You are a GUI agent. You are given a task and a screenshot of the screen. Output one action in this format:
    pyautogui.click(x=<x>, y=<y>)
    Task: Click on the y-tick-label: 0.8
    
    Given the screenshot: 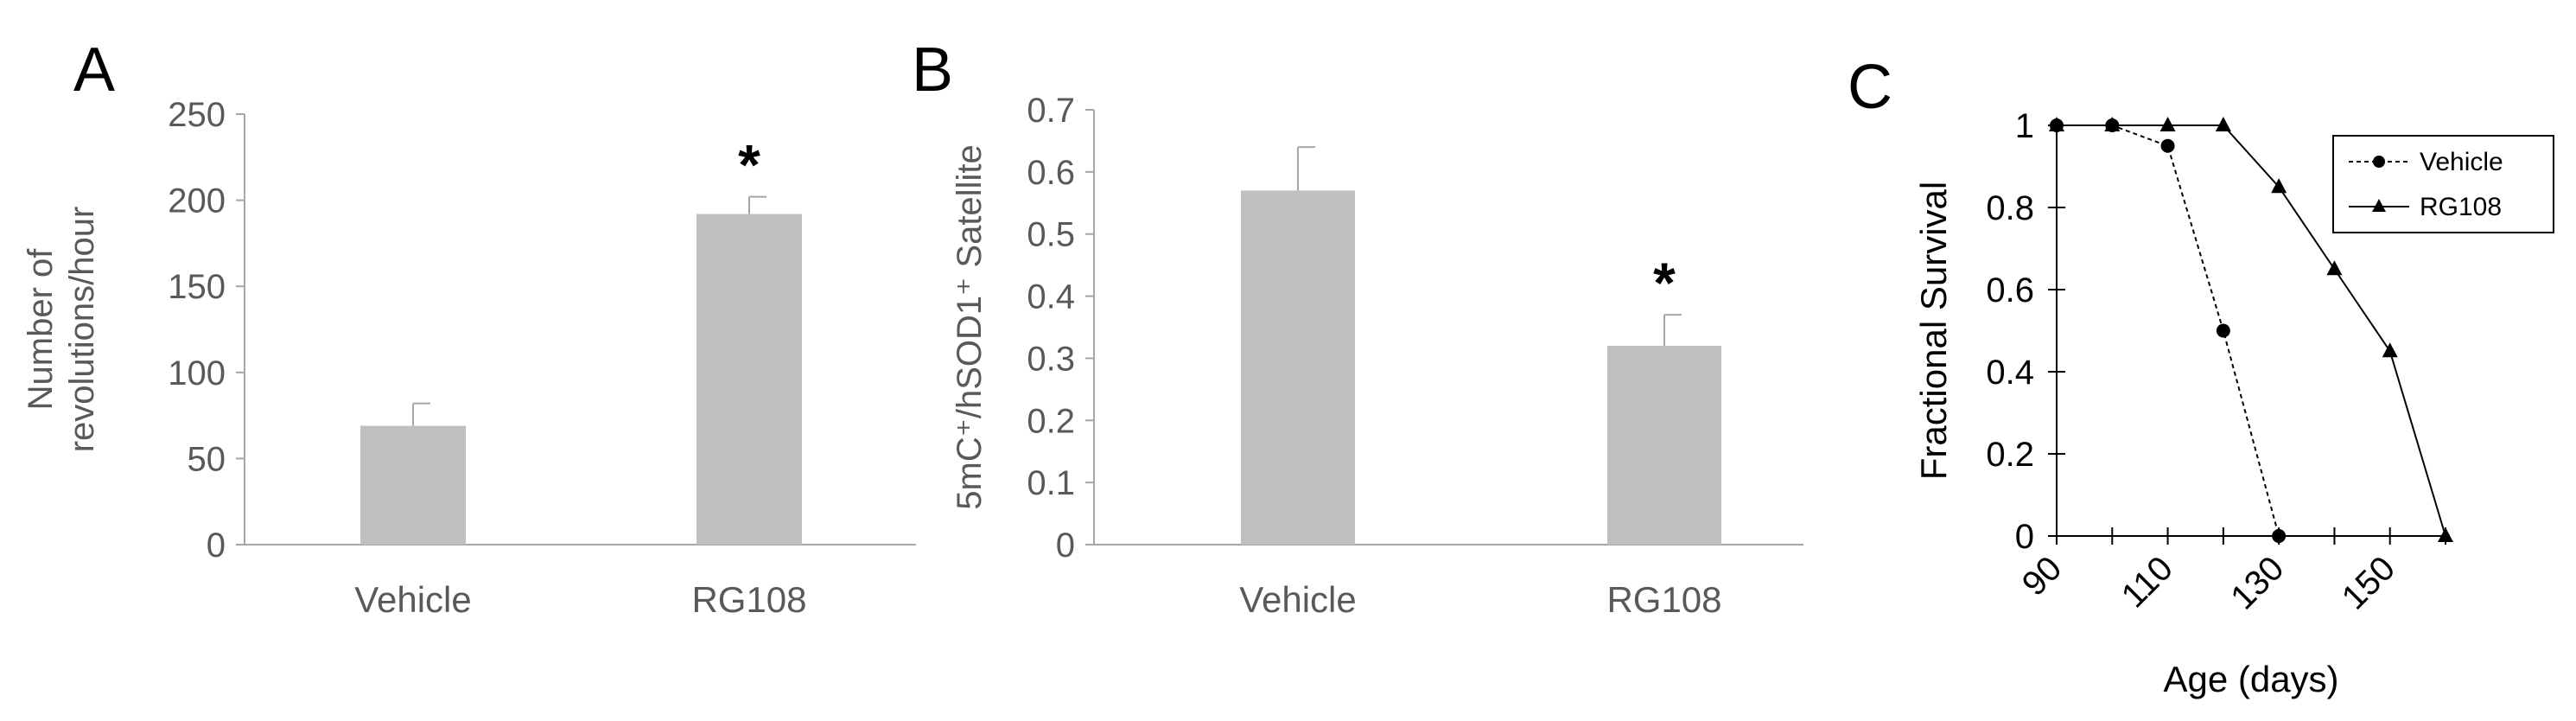 What is the action you would take?
    pyautogui.click(x=2010, y=208)
    